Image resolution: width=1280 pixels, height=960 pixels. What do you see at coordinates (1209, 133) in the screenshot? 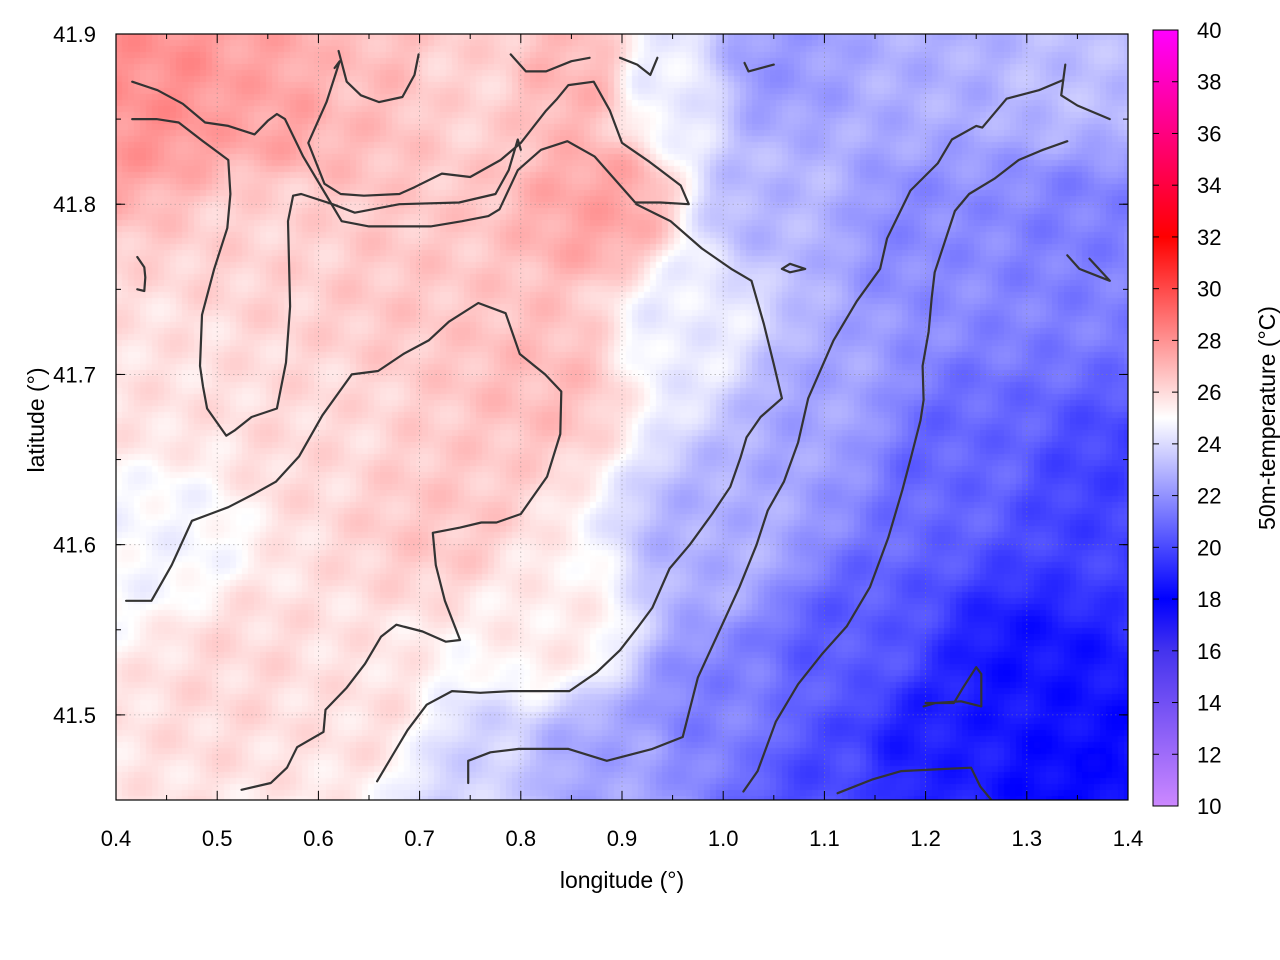
I see `colorbar-tick-label: 36` at bounding box center [1209, 133].